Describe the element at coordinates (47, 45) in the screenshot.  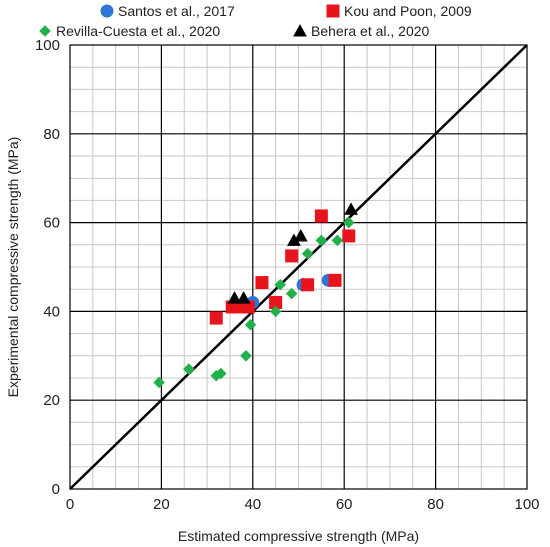
I see `y-tick-label: 100` at that location.